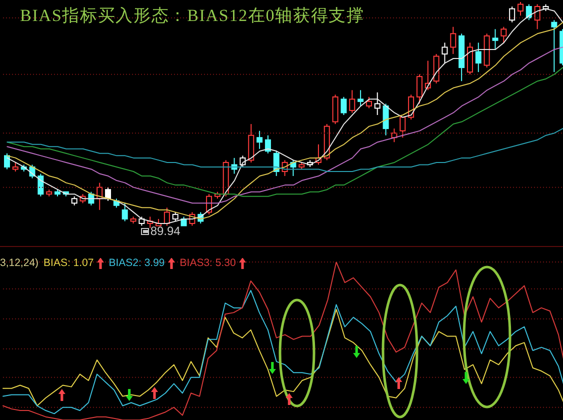  What do you see at coordinates (208, 263) in the screenshot?
I see `series-label: BIAS3: 5.30` at bounding box center [208, 263].